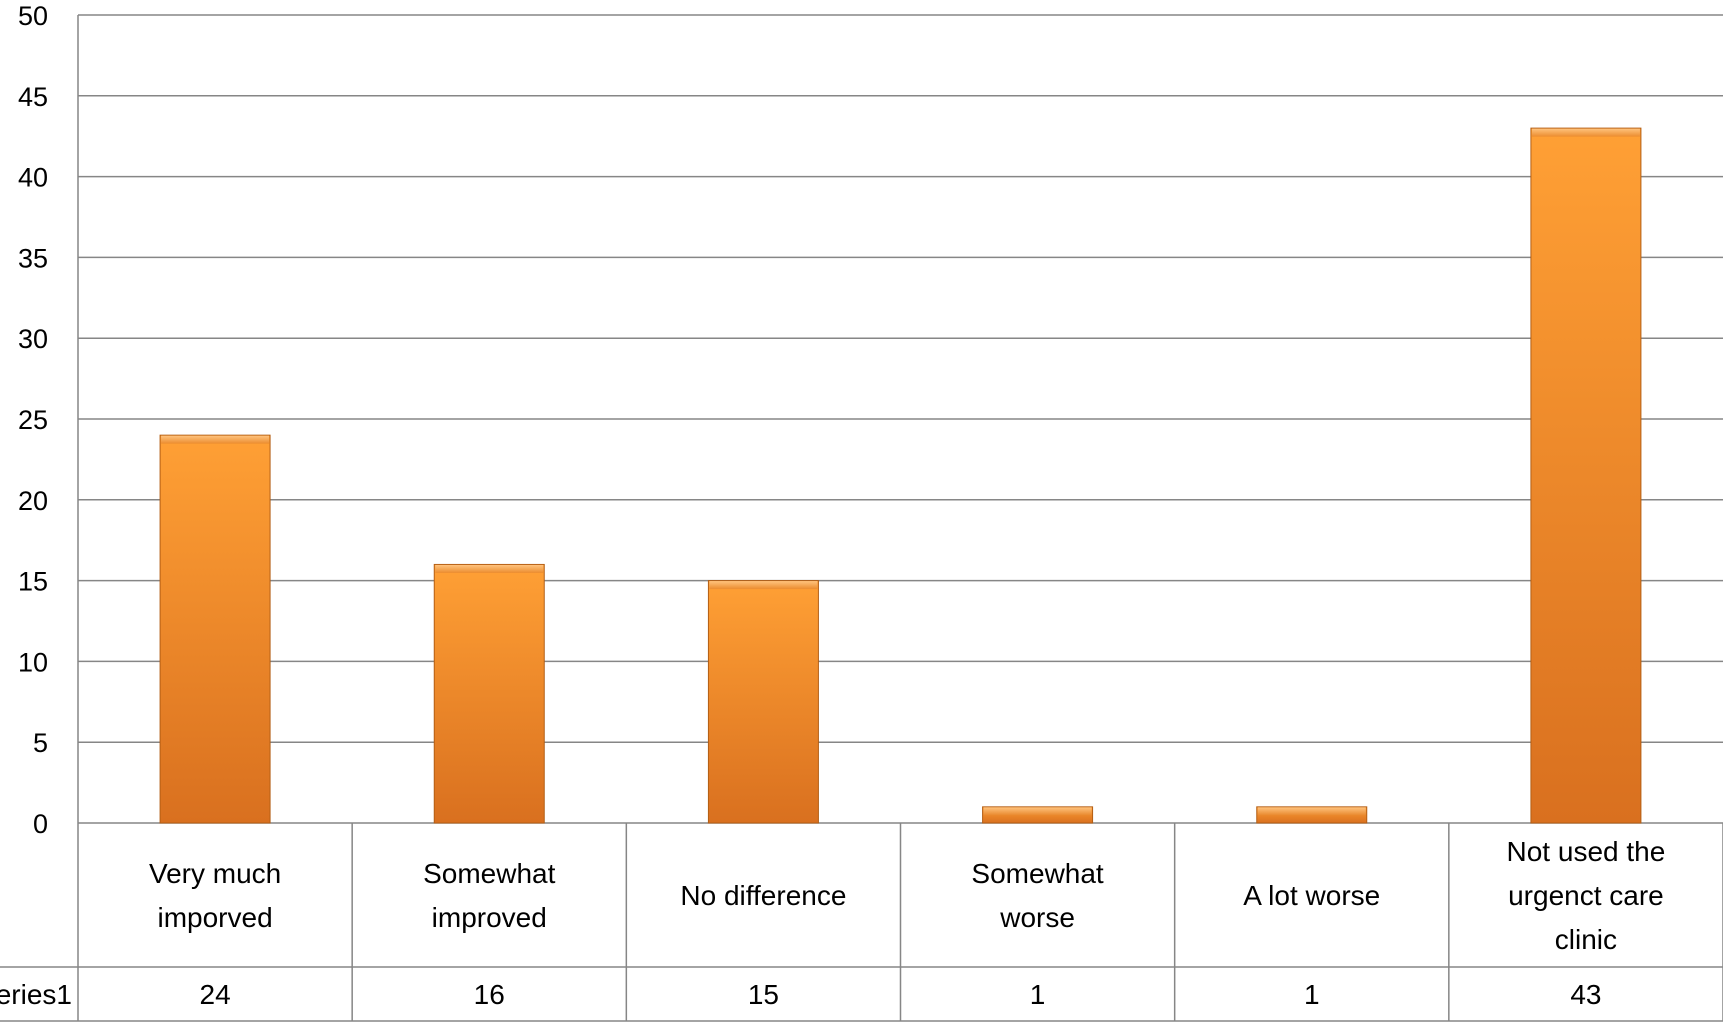 Image resolution: width=1723 pixels, height=1029 pixels. I want to click on y-tick-label: 45, so click(33, 97).